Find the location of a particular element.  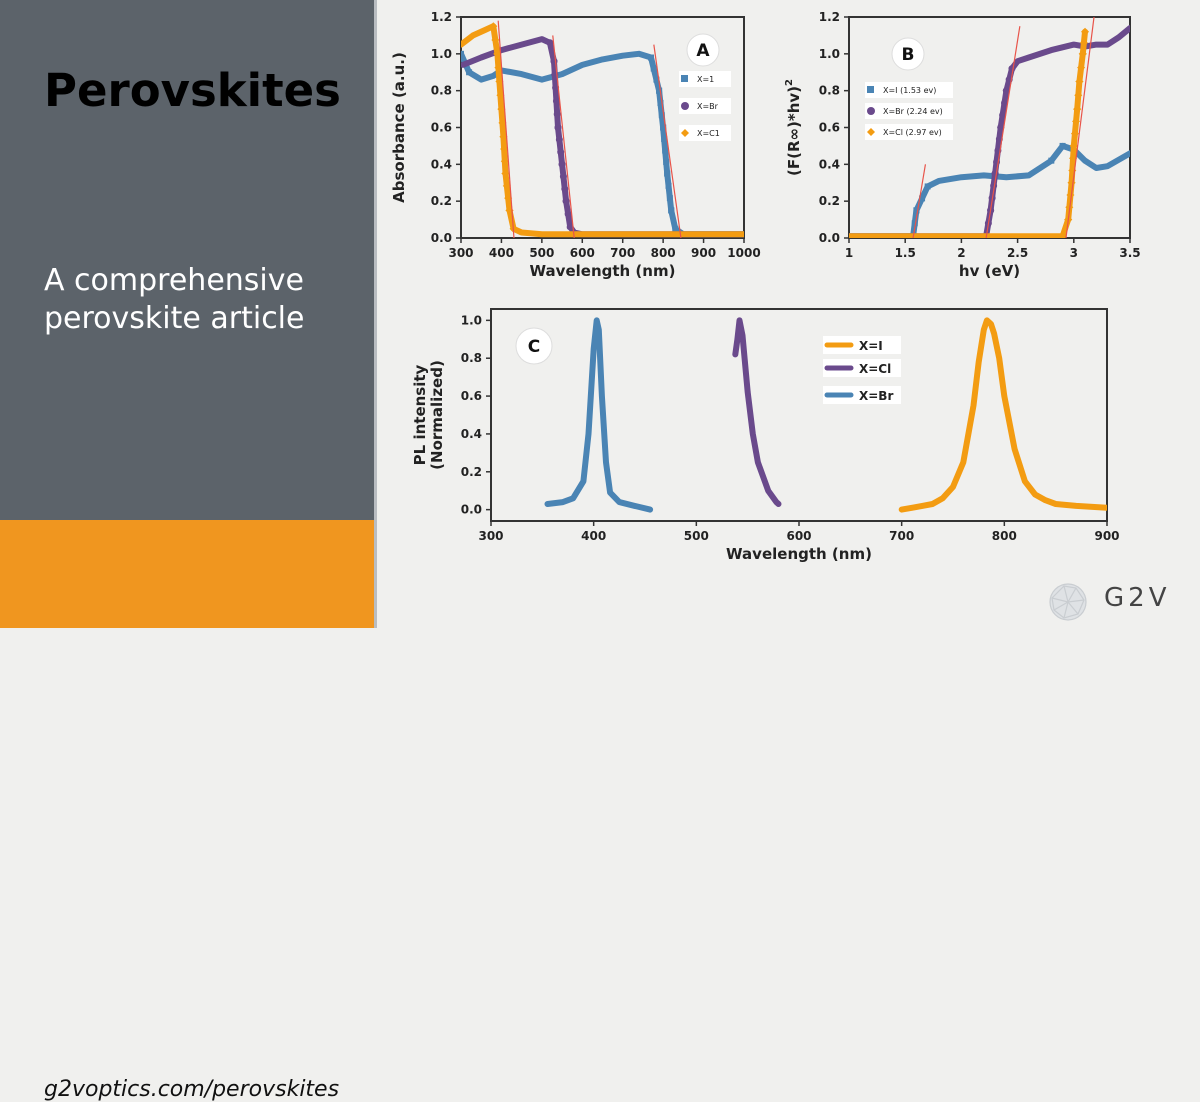

plot-frame is located at coordinates (799, 415).